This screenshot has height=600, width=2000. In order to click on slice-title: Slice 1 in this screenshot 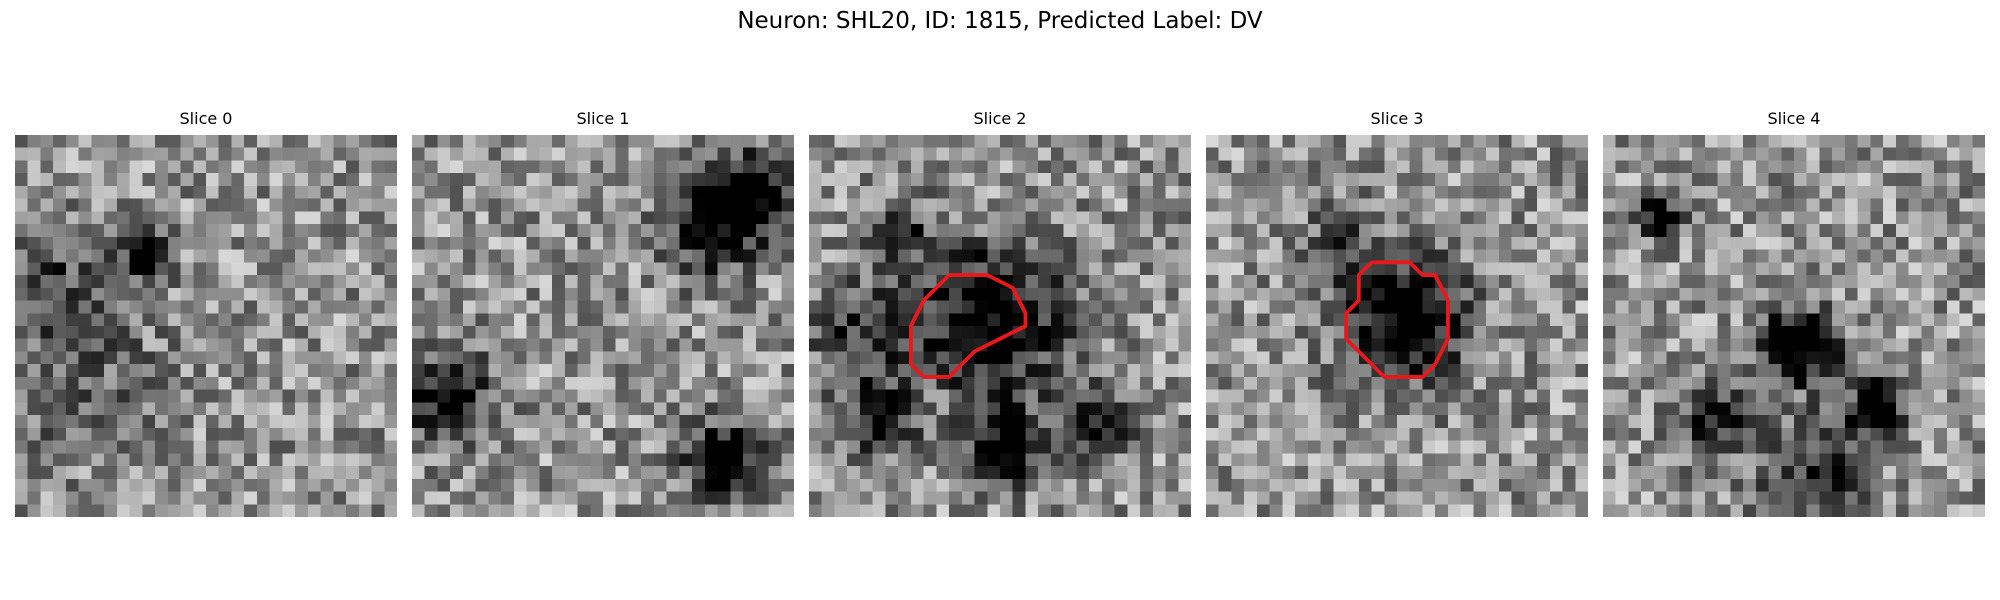, I will do `click(603, 118)`.